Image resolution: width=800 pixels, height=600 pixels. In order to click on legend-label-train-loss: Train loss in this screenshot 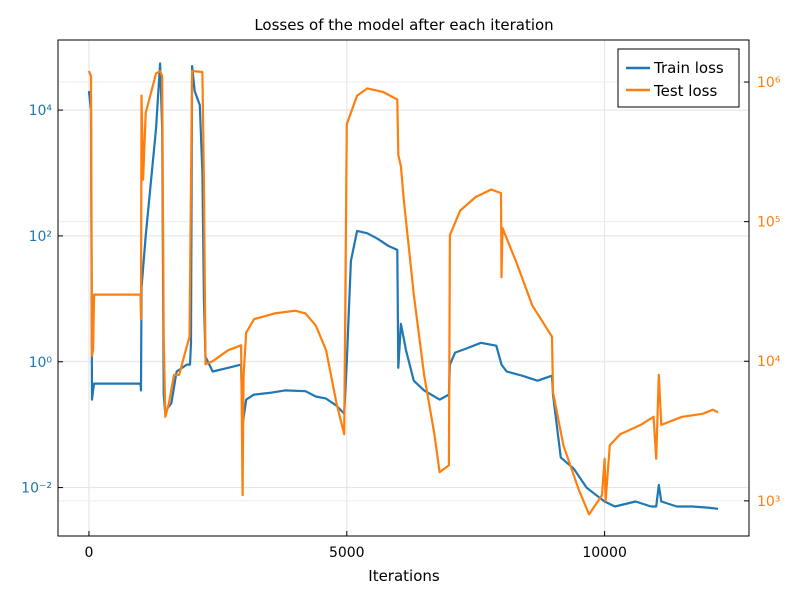, I will do `click(688, 68)`.